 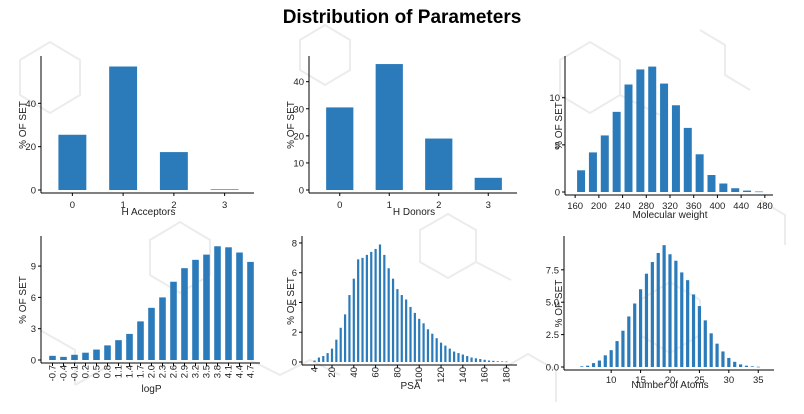 I want to click on y-tick-label: 3, so click(x=33, y=329).